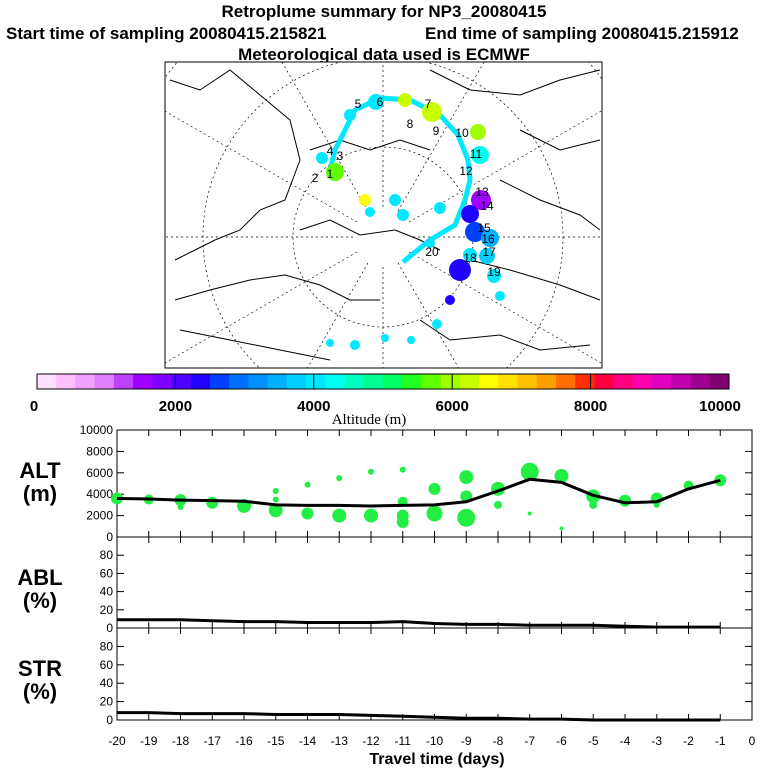 Image resolution: width=768 pixels, height=768 pixels. Describe the element at coordinates (109, 537) in the screenshot. I see `y-tick-label: 0` at that location.